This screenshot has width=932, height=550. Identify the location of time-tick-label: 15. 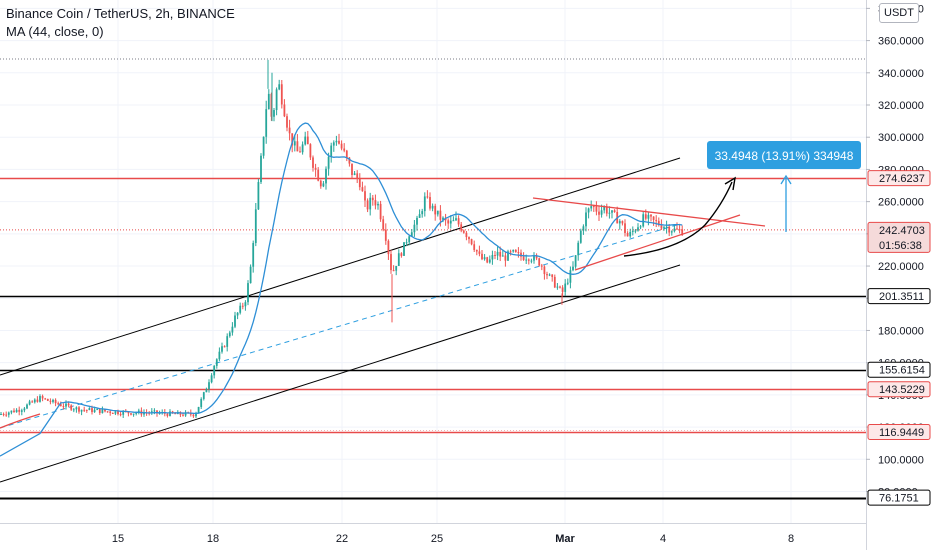
(118, 539).